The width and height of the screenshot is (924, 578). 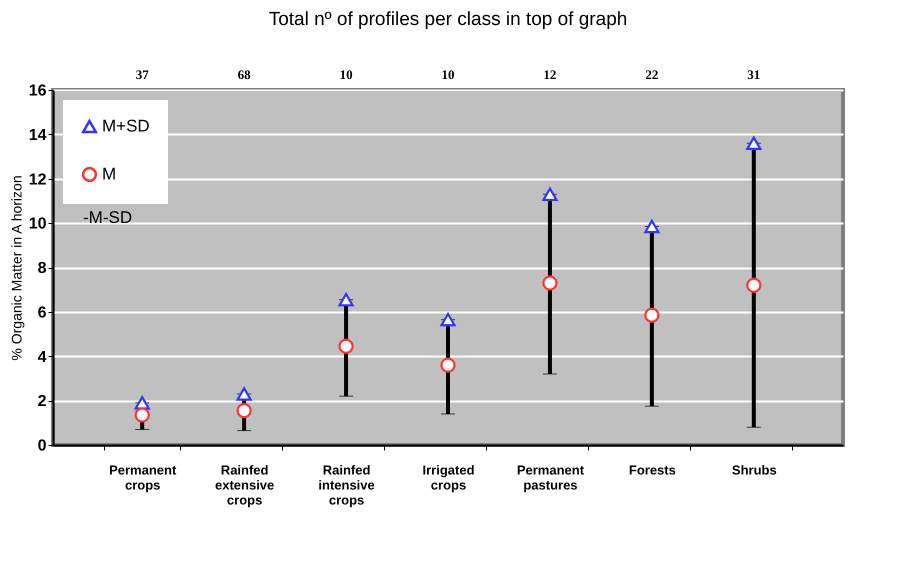 What do you see at coordinates (37, 179) in the screenshot?
I see `y-tick-label: 12` at bounding box center [37, 179].